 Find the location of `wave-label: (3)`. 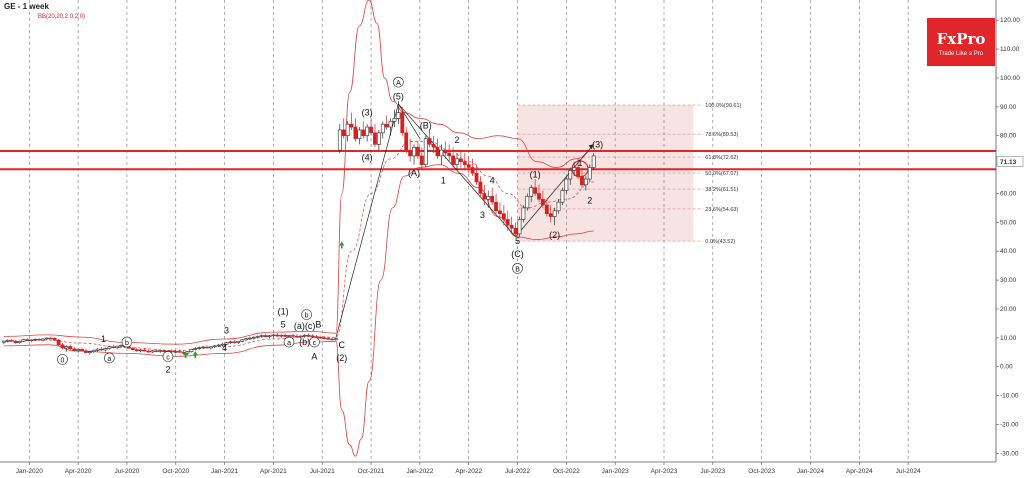

wave-label: (3) is located at coordinates (367, 113).